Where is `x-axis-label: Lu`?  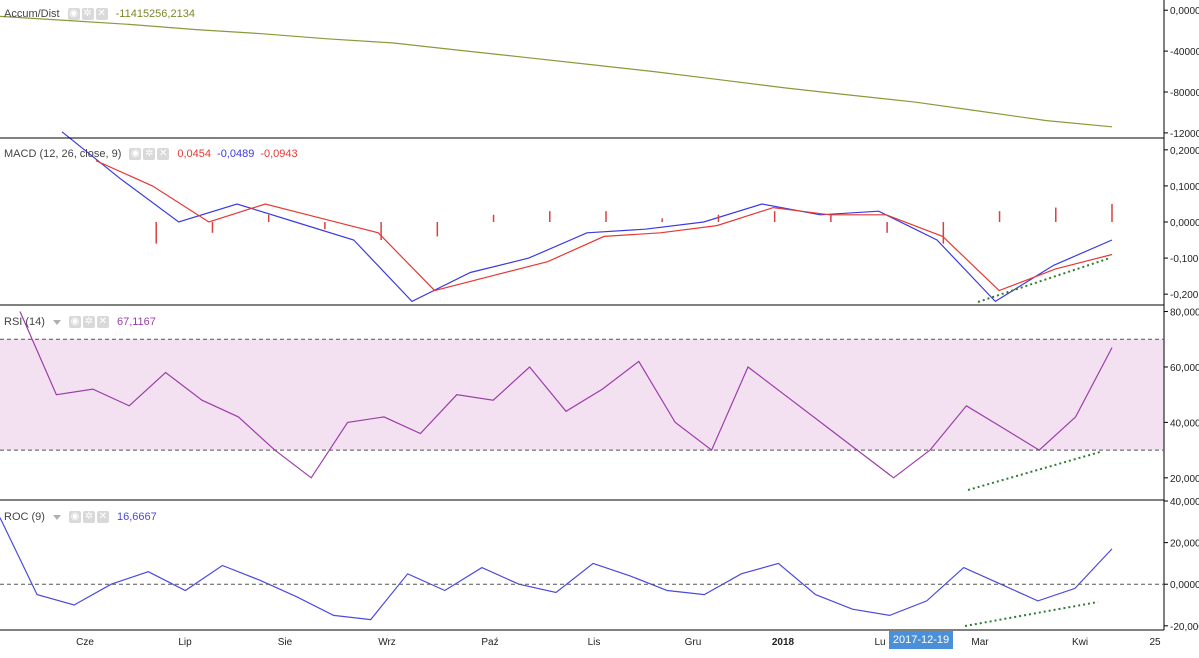
x-axis-label: Lu is located at coordinates (879, 642).